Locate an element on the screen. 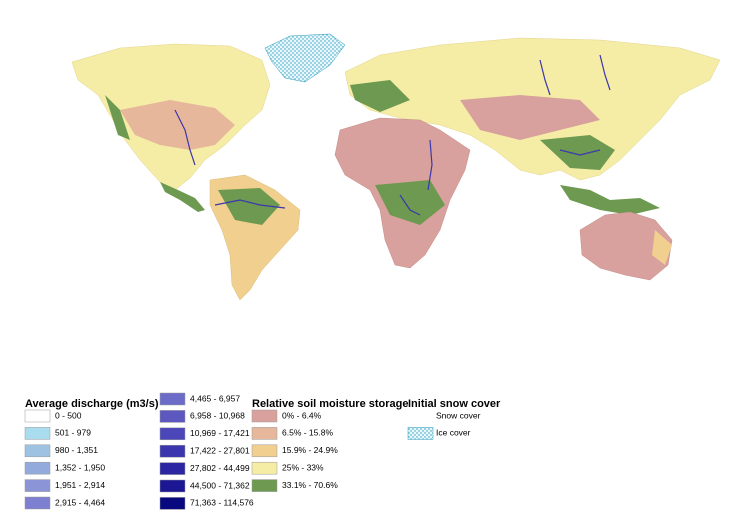 The image size is (740, 524). central-asia is located at coordinates (530, 117).